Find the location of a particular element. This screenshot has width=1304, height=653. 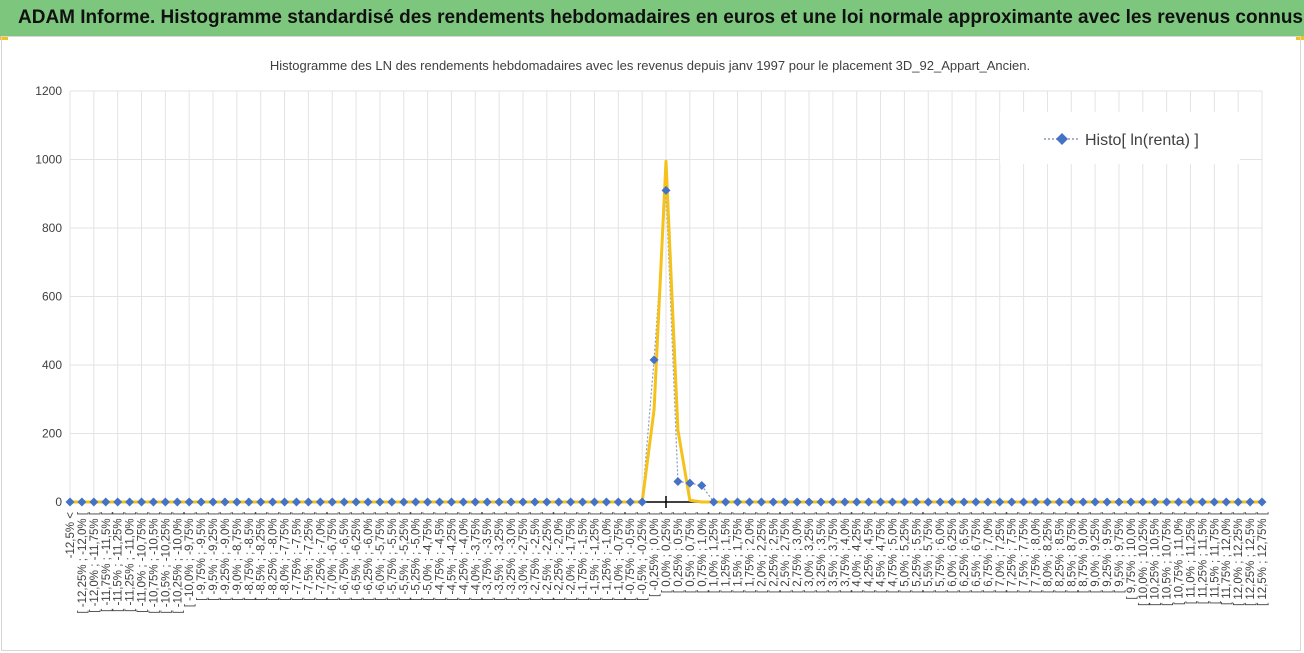

x-tick-label: [ -10,0% ; -9,75% [ is located at coordinates (190, 559).